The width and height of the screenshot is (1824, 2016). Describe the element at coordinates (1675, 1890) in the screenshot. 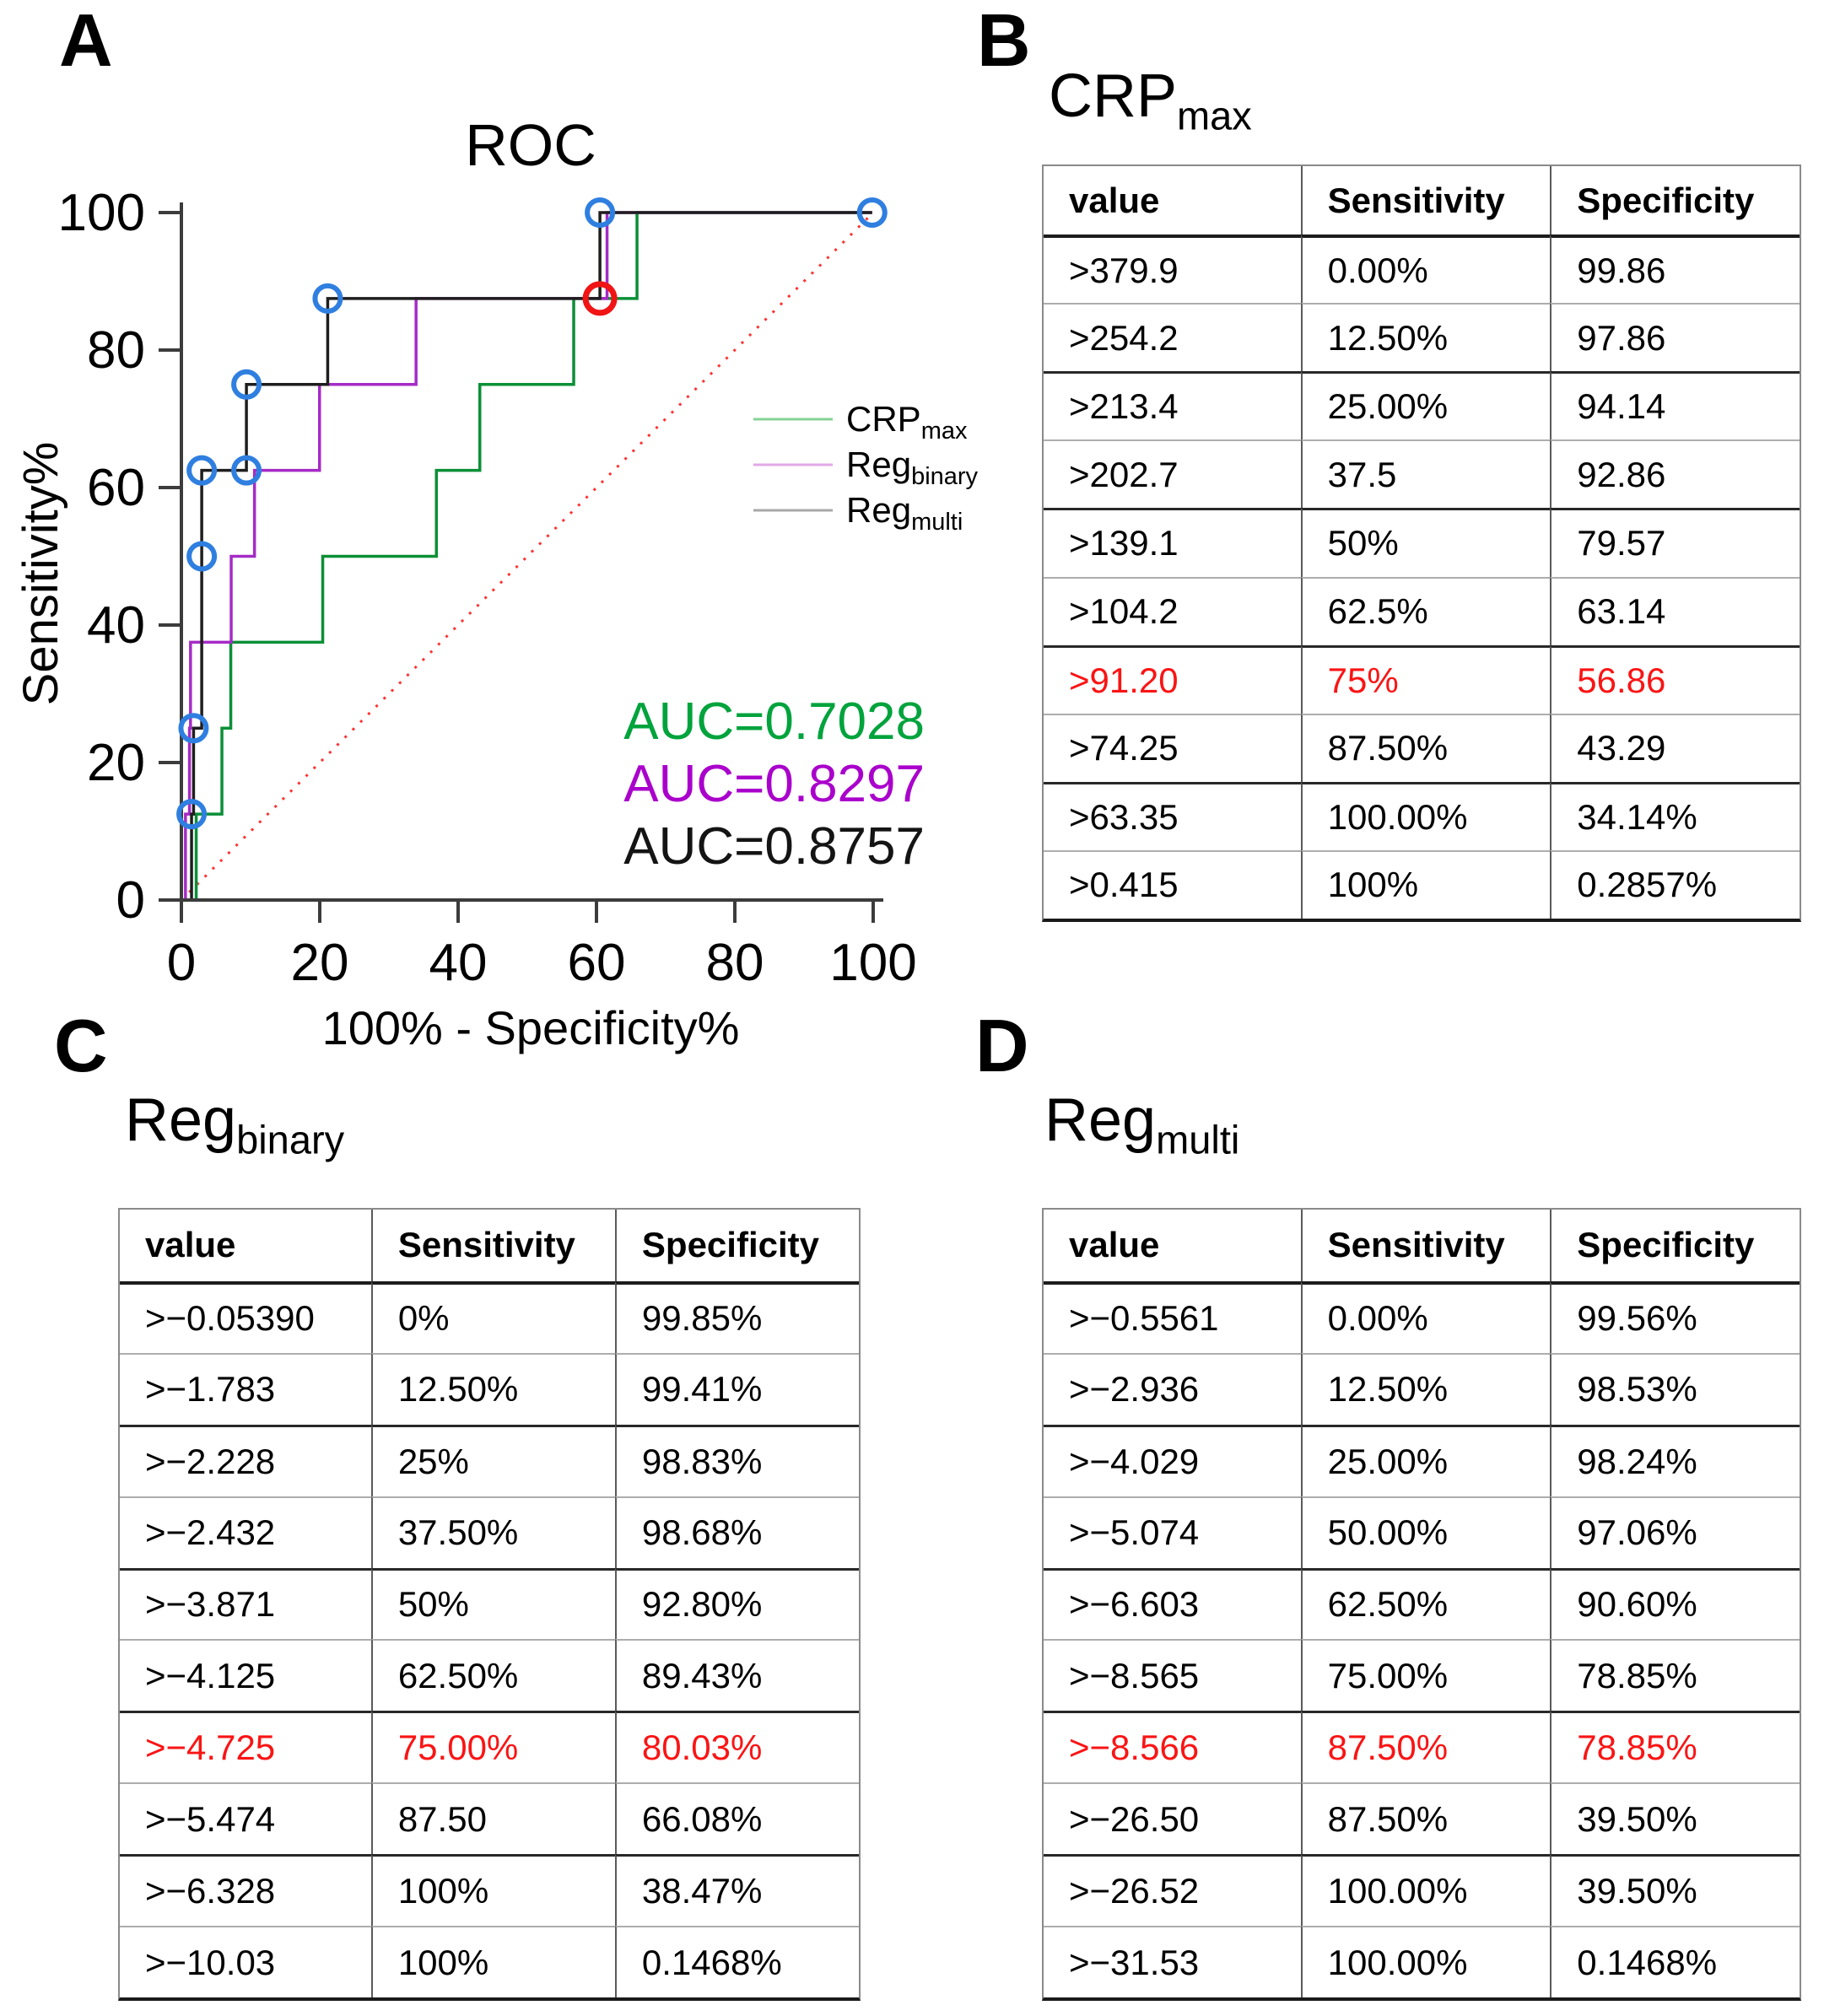

I see `table-cell: 39.50%` at that location.